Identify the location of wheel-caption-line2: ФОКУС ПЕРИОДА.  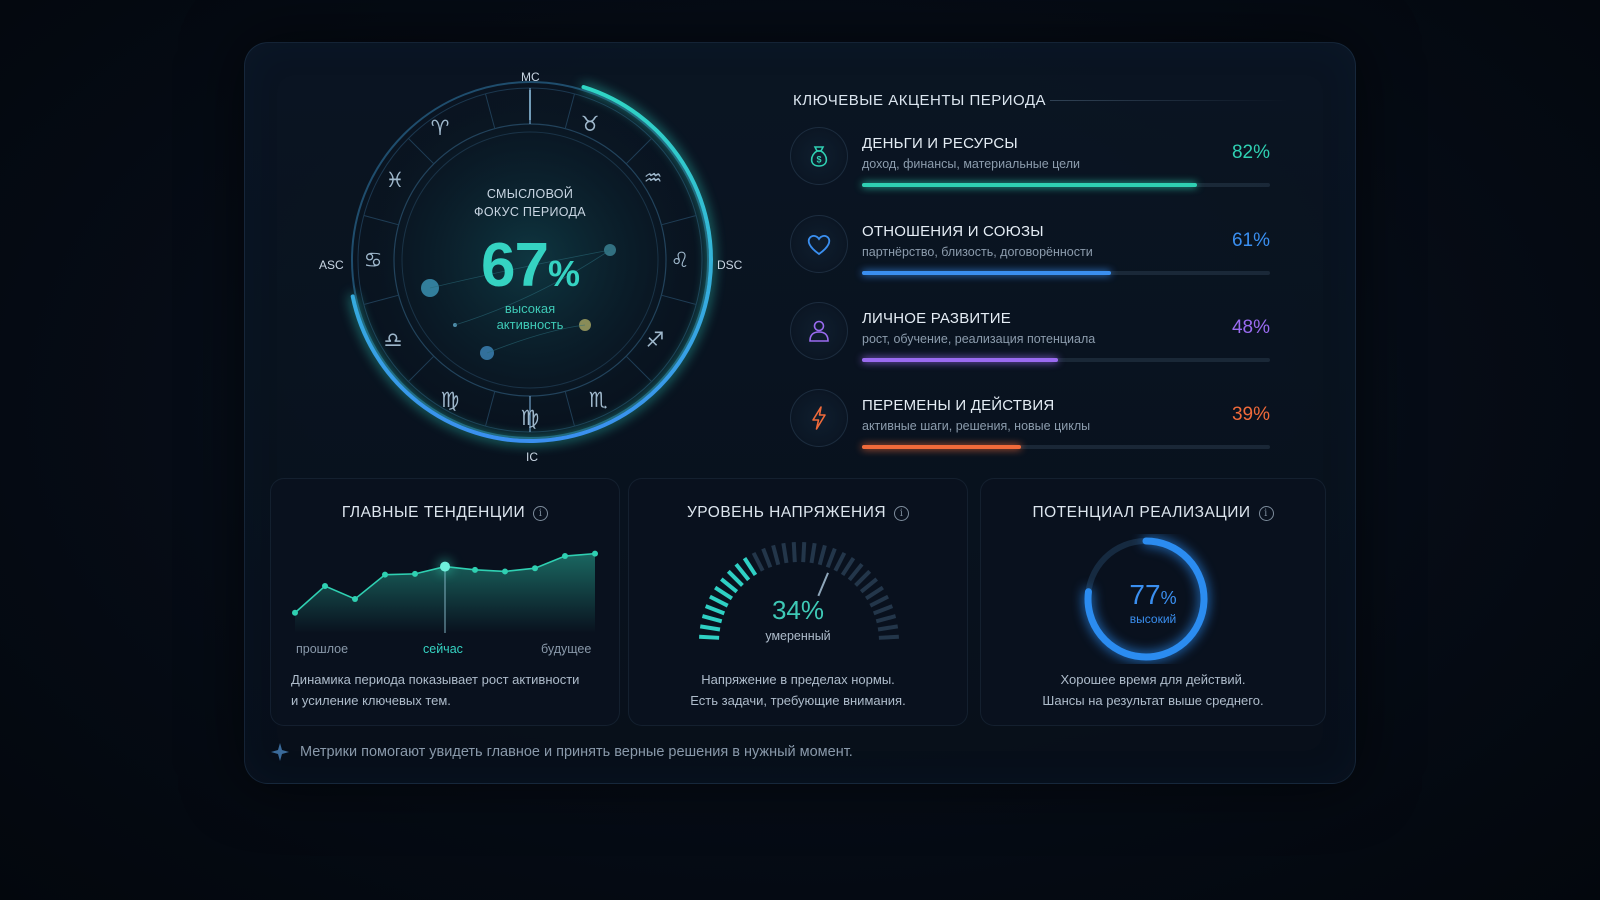
(530, 212).